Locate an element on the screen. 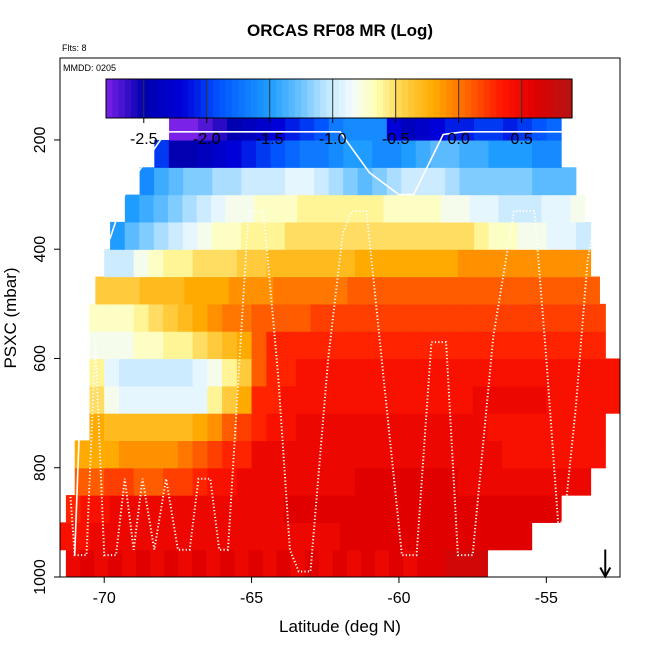 This screenshot has height=650, width=650. y-tick-label: 400 is located at coordinates (40, 249).